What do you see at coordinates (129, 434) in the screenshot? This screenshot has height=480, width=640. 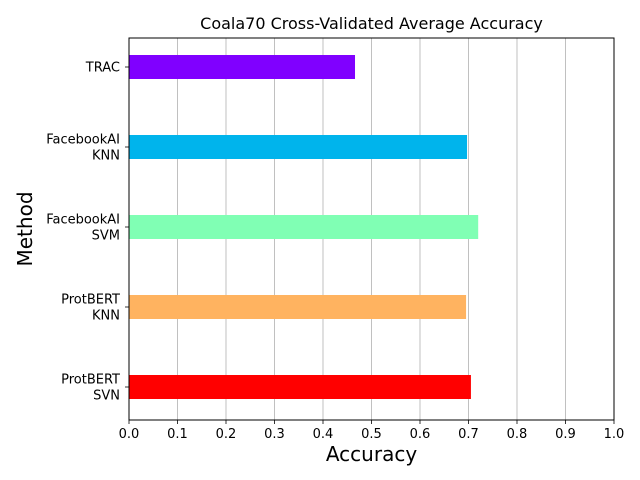 I see `x-tick-label: 0.0` at bounding box center [129, 434].